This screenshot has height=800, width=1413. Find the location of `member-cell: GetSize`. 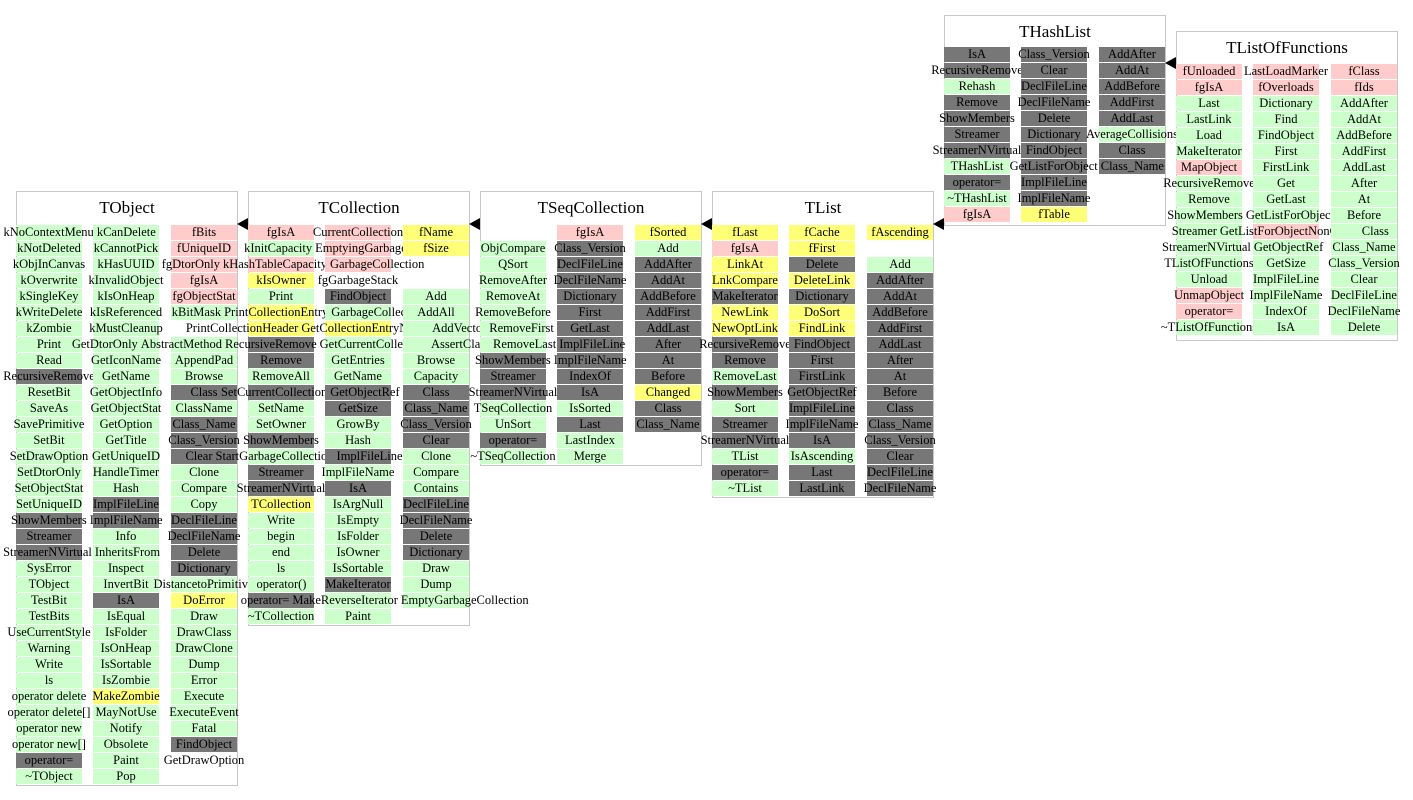

member-cell: GetSize is located at coordinates (1286, 263).